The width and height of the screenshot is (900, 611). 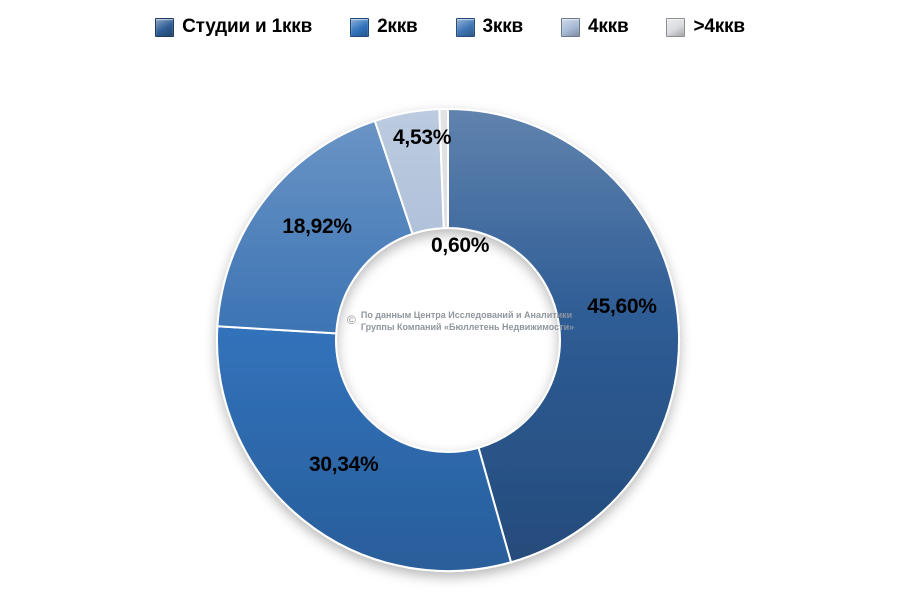 What do you see at coordinates (360, 27) in the screenshot?
I see `legend-swatch-2kkv` at bounding box center [360, 27].